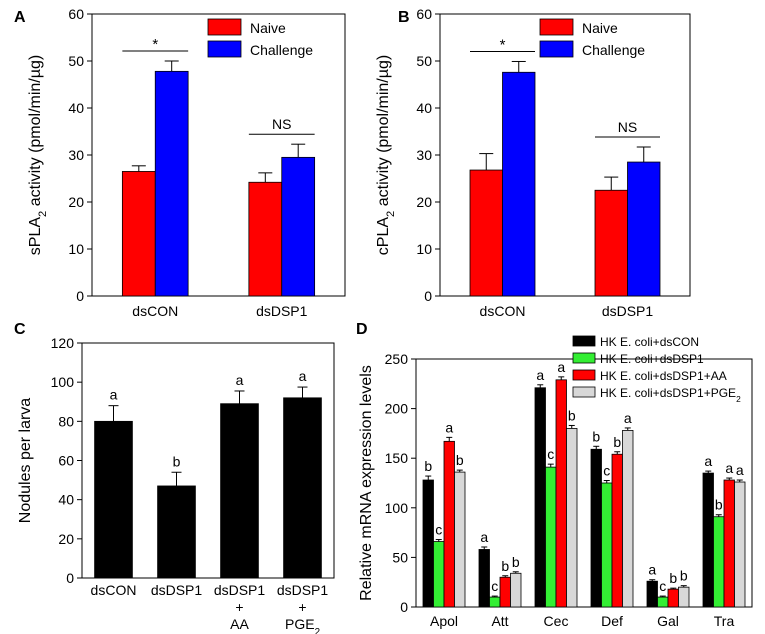 This screenshot has width=765, height=634. I want to click on panel-d-y-tick-label: 250, so click(397, 359).